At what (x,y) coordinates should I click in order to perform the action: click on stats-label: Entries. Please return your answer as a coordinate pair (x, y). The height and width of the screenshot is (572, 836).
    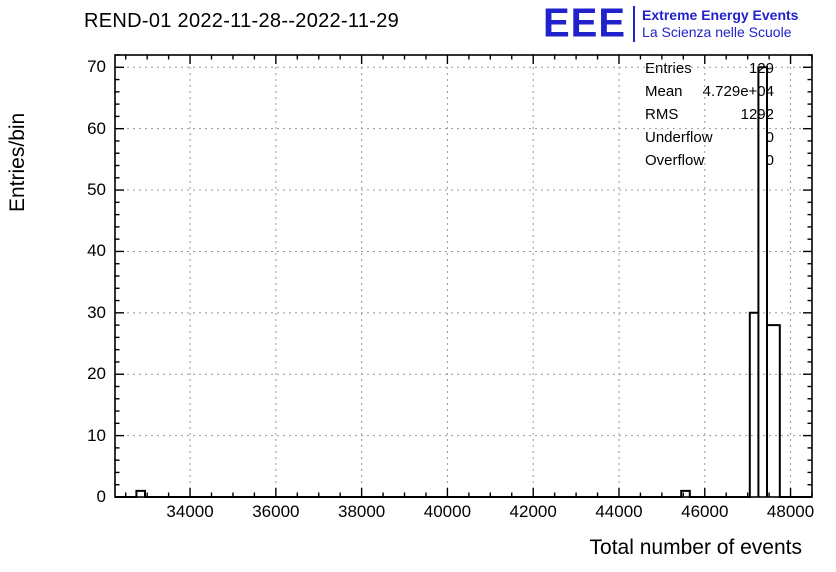
    Looking at the image, I should click on (668, 68).